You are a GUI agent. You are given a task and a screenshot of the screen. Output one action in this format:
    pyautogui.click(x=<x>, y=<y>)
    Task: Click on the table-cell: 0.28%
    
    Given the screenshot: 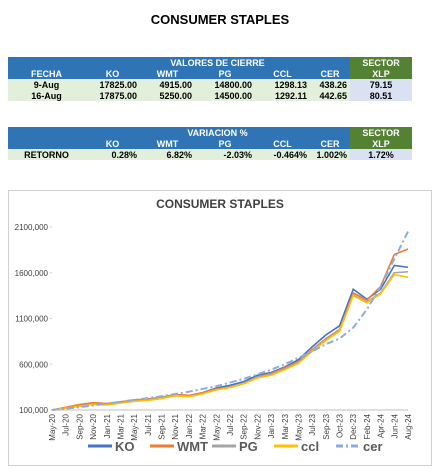 What is the action you would take?
    pyautogui.click(x=112, y=154)
    